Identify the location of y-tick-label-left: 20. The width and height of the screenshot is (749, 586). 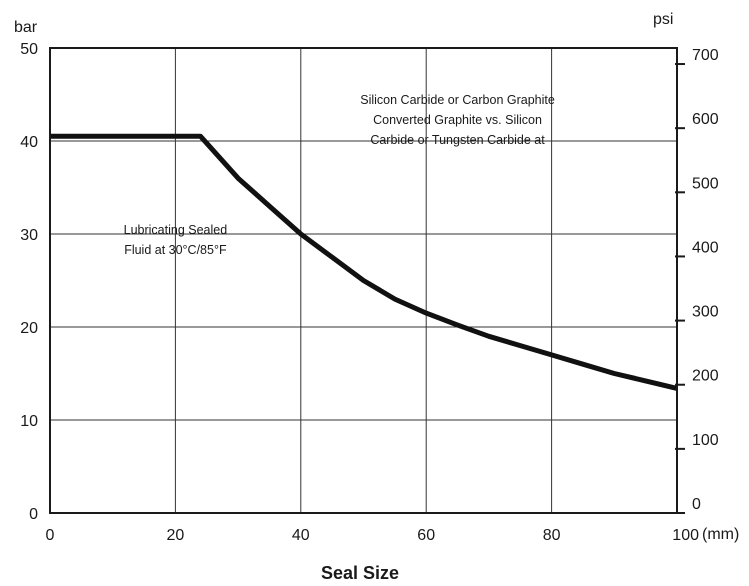
(29, 328).